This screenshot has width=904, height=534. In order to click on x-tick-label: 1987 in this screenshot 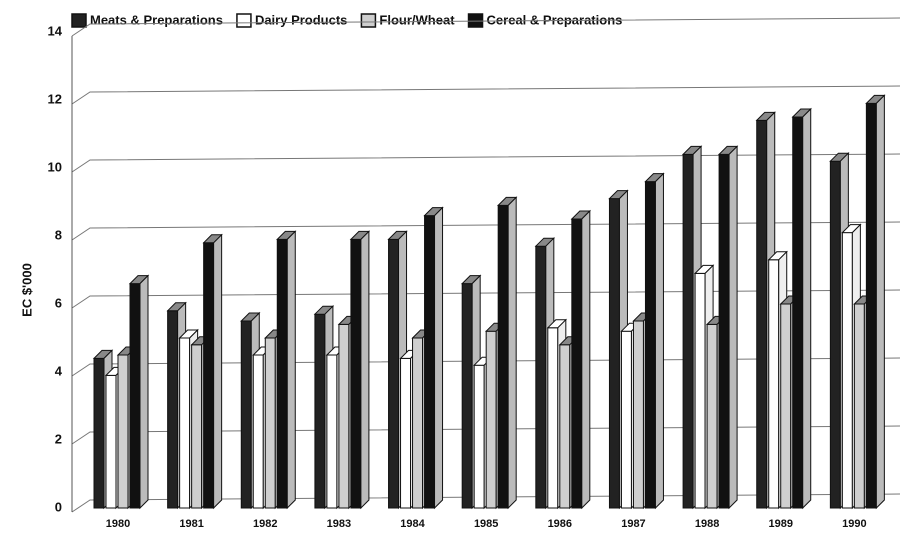, I will do `click(633, 524)`.